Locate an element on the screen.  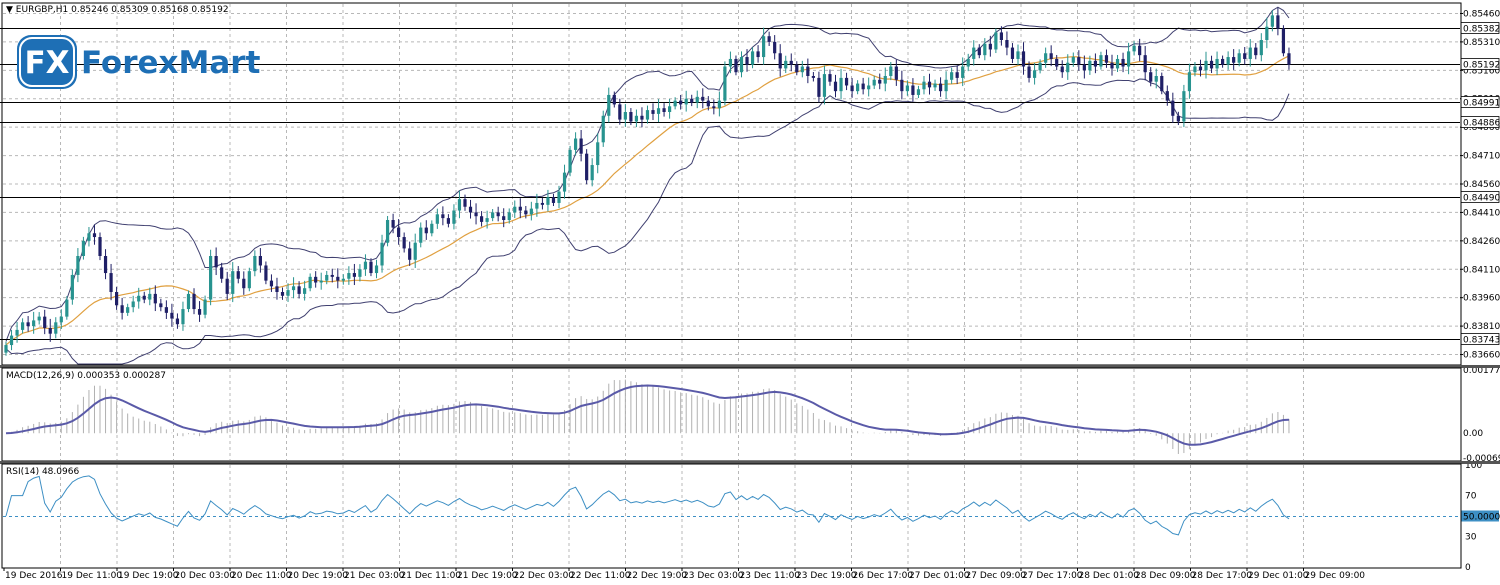
rsi-tick-label: 70 is located at coordinates (1471, 497).